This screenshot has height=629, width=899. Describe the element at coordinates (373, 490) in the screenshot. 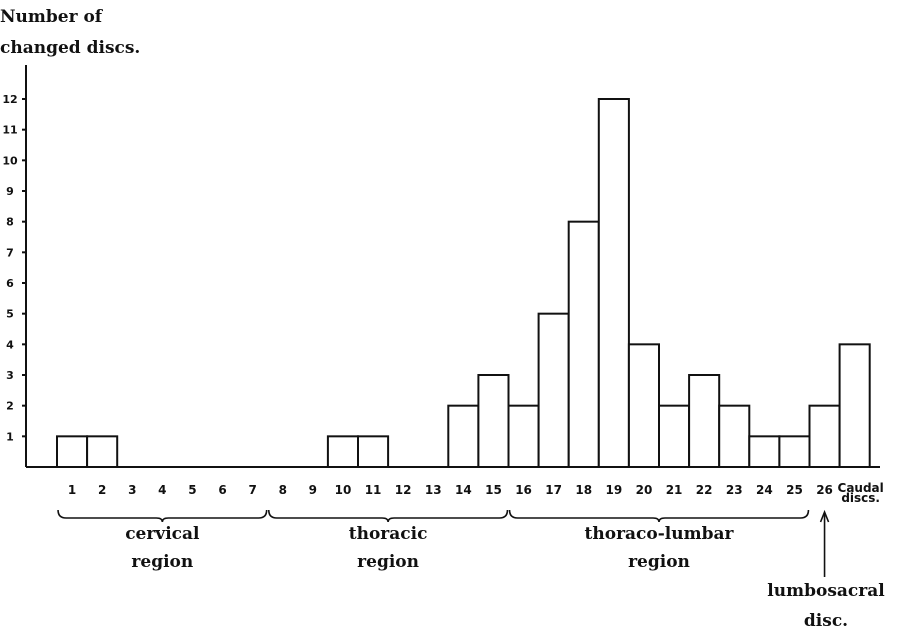

I see `x-tick-label: 11` at that location.